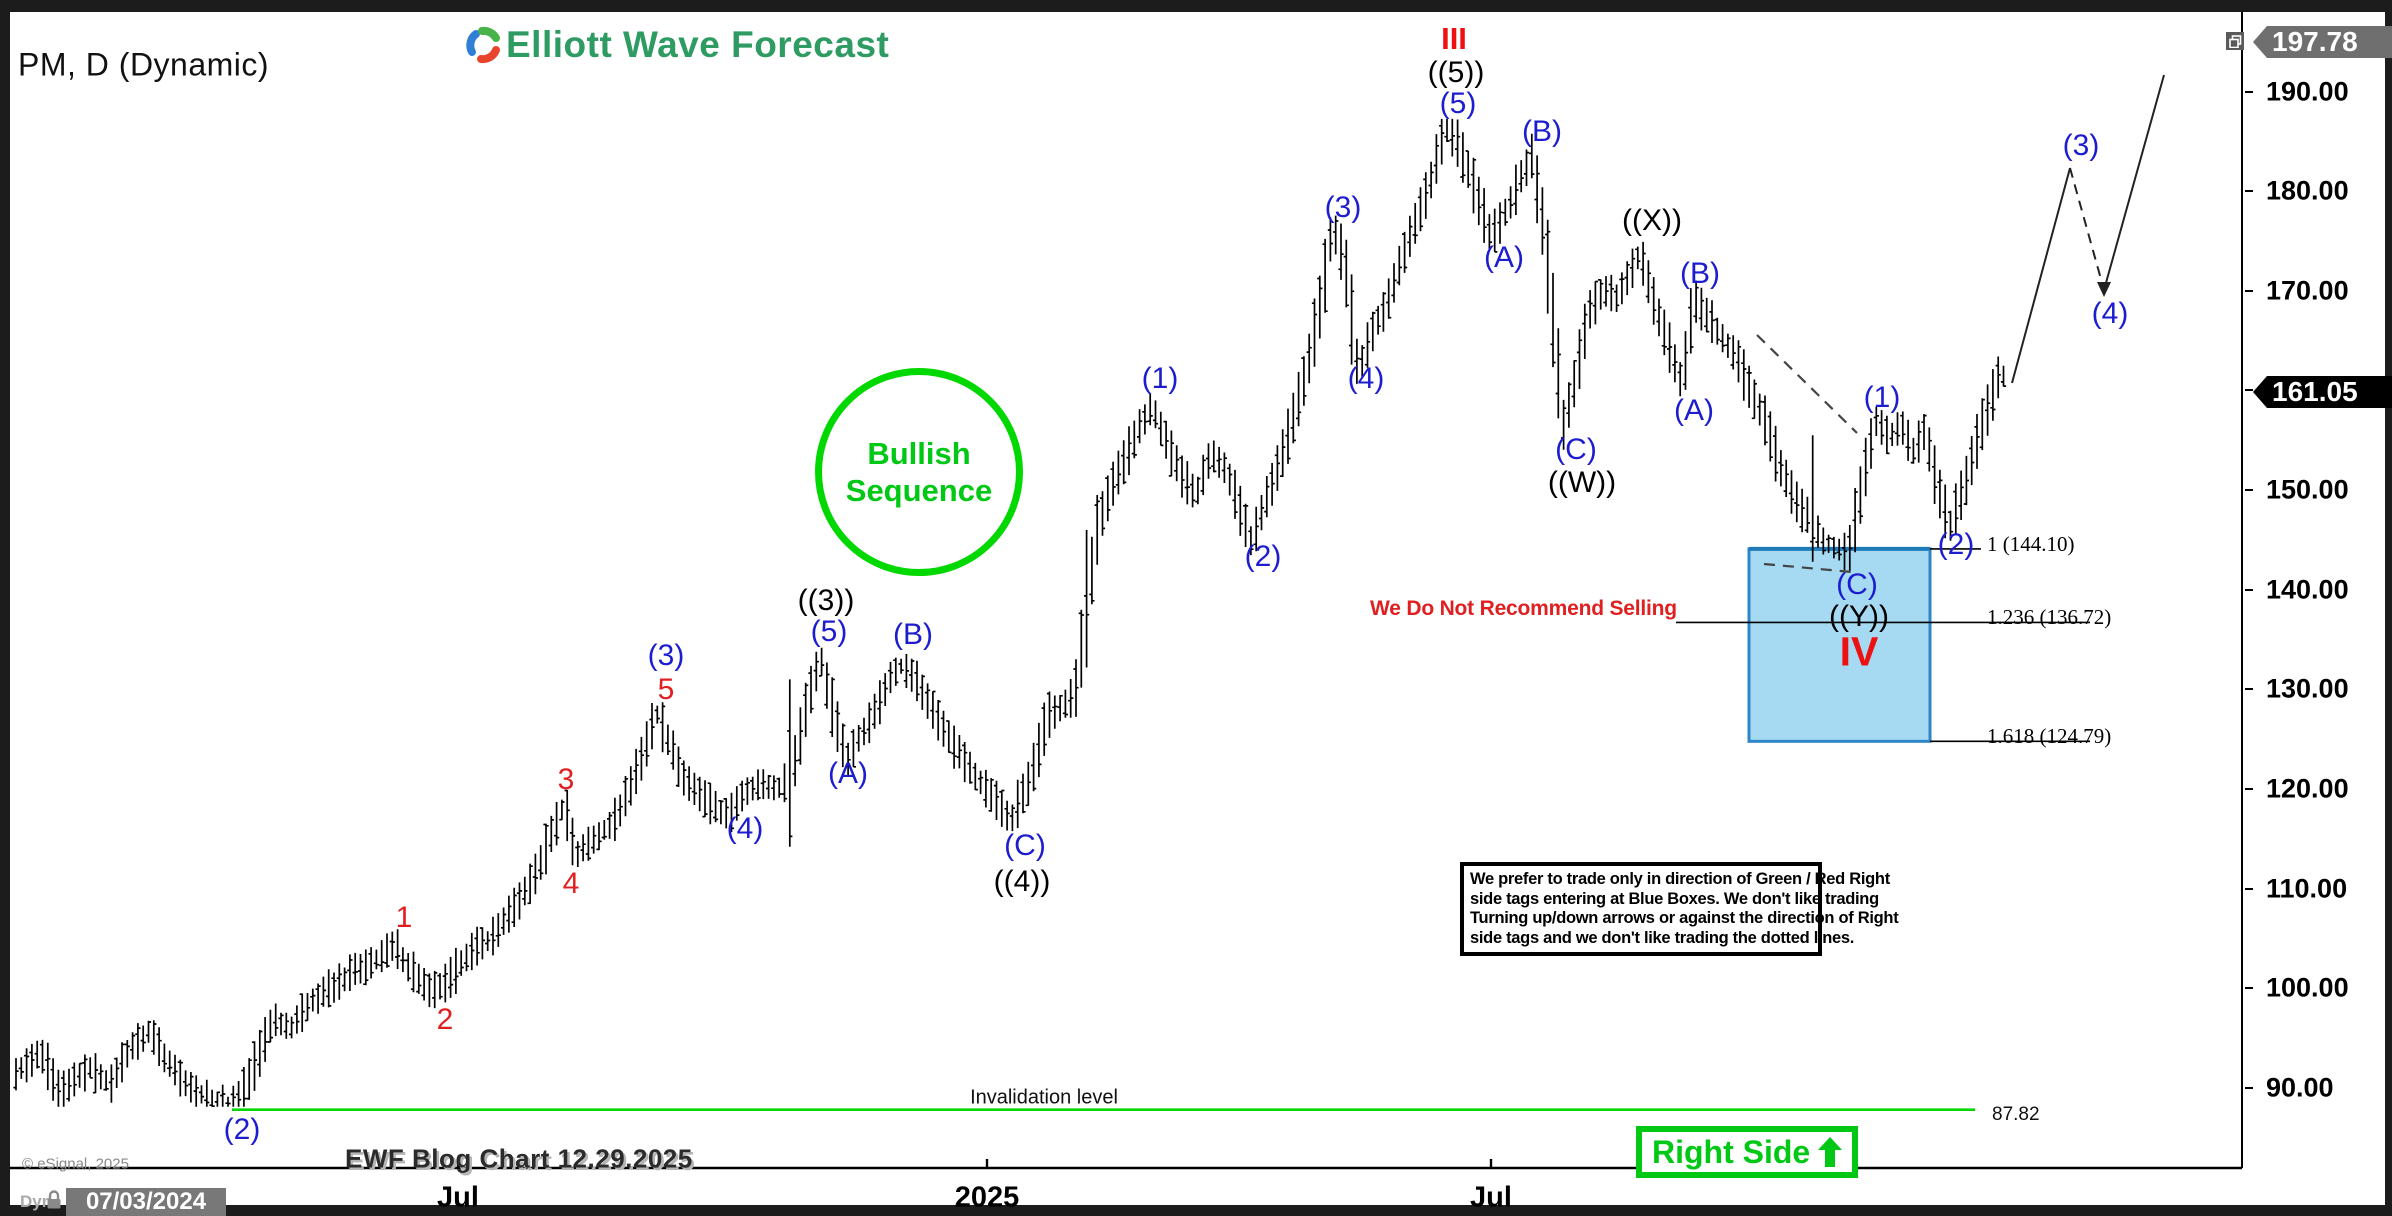 The image size is (2392, 1216). I want to click on up-arrow-icon, so click(1830, 1152).